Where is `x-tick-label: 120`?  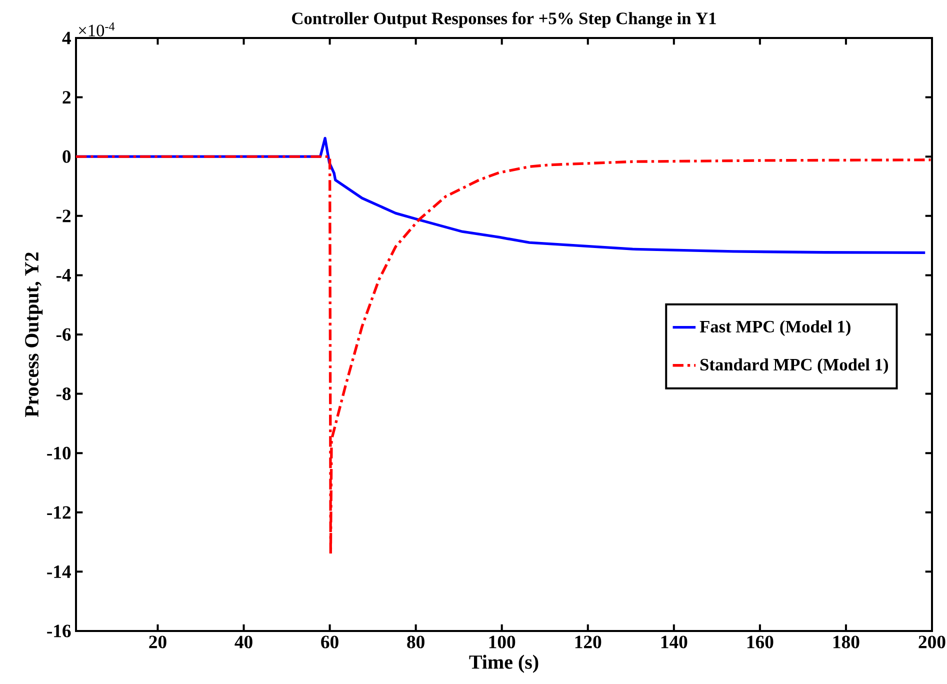 x-tick-label: 120 is located at coordinates (588, 642).